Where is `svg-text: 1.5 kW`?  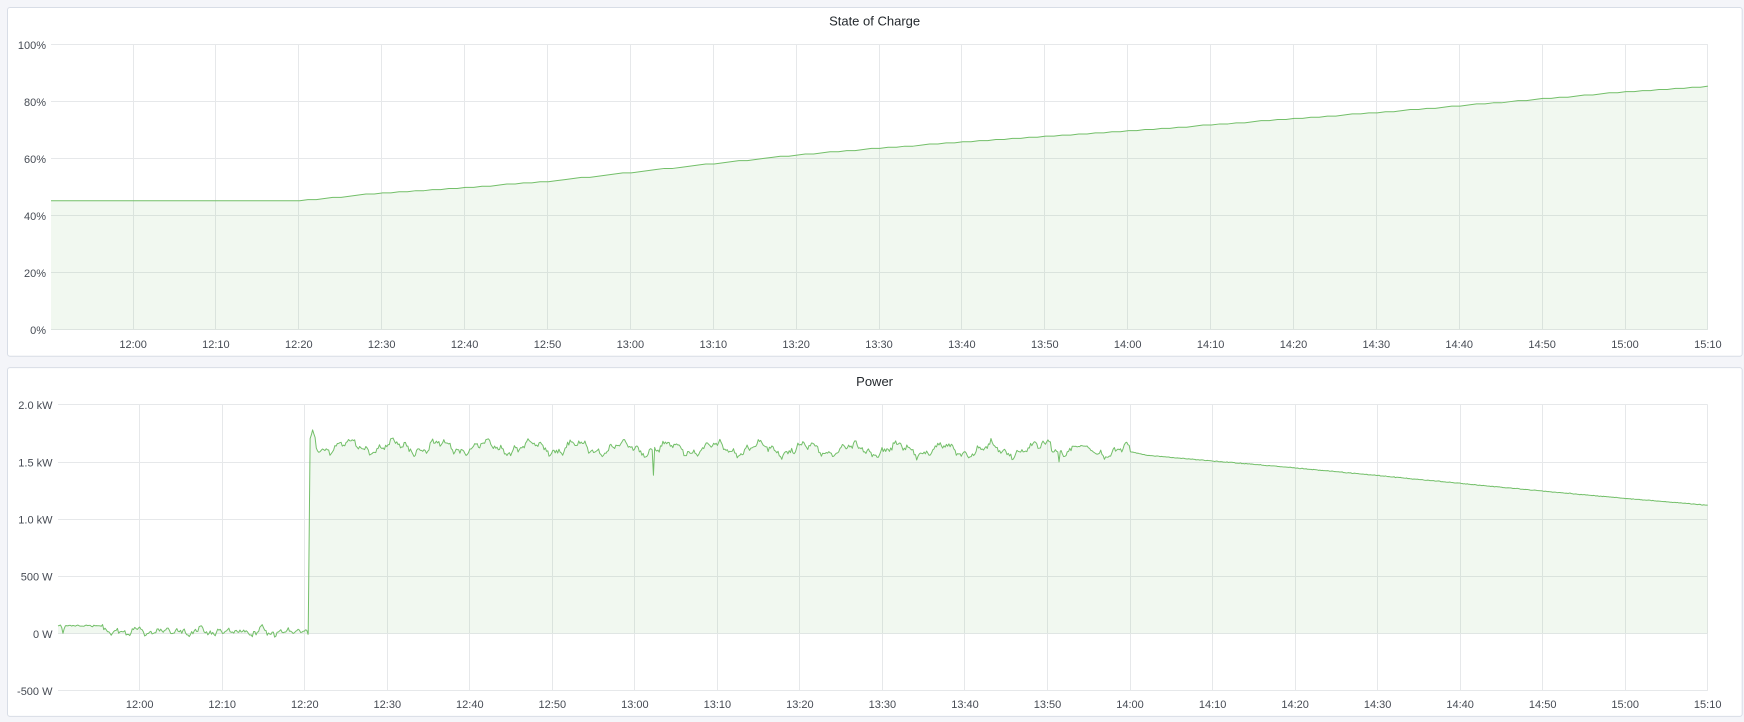
svg-text: 1.5 kW is located at coordinates (35, 463).